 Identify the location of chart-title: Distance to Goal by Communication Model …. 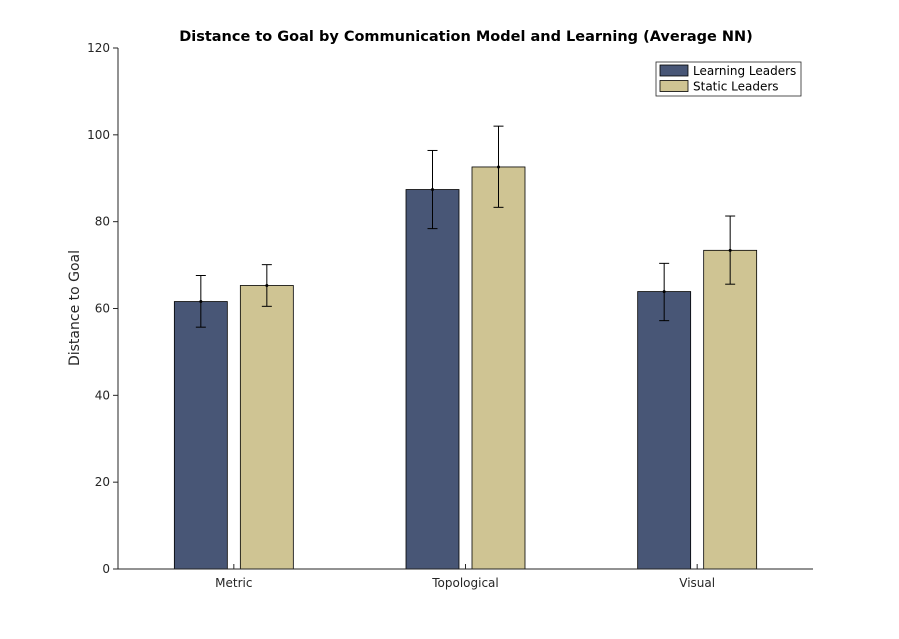
(466, 37).